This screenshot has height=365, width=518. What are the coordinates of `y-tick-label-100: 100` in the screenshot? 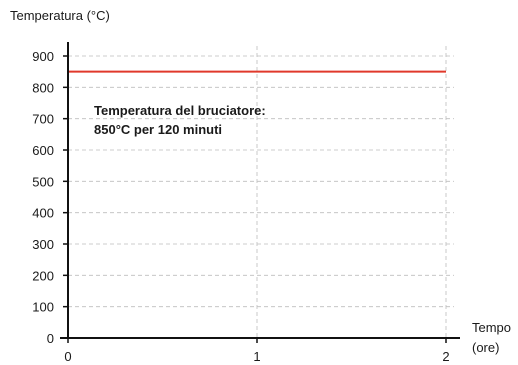 It's located at (43, 307).